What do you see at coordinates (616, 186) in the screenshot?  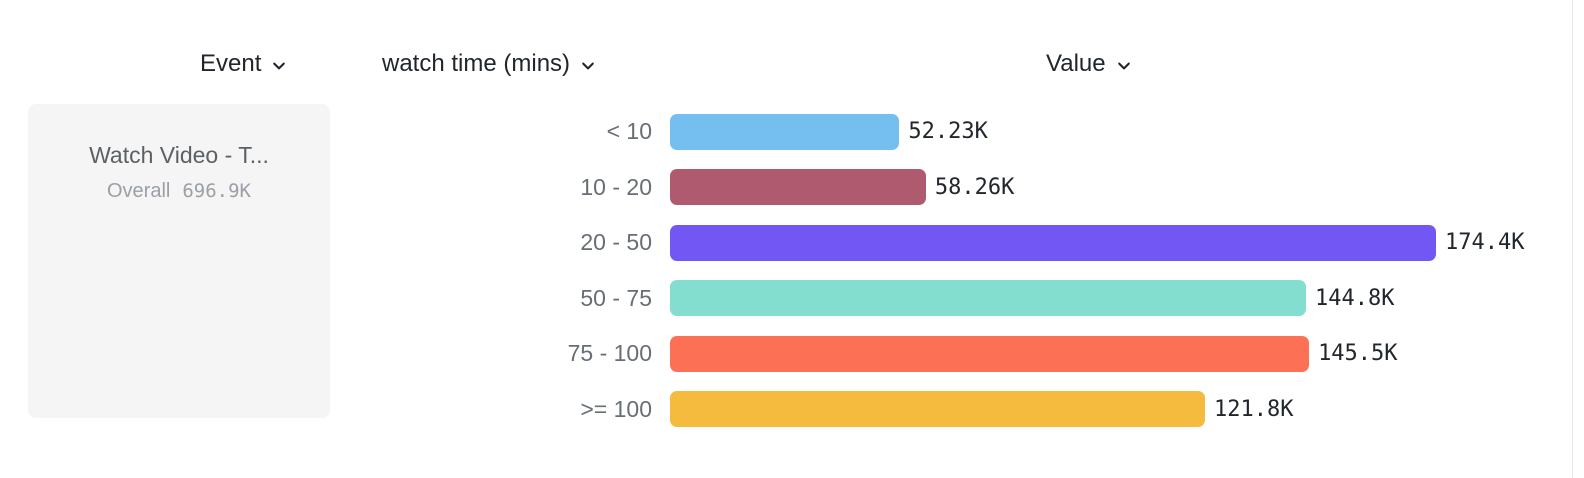 I see `bar-category-label: 10 - 20` at bounding box center [616, 186].